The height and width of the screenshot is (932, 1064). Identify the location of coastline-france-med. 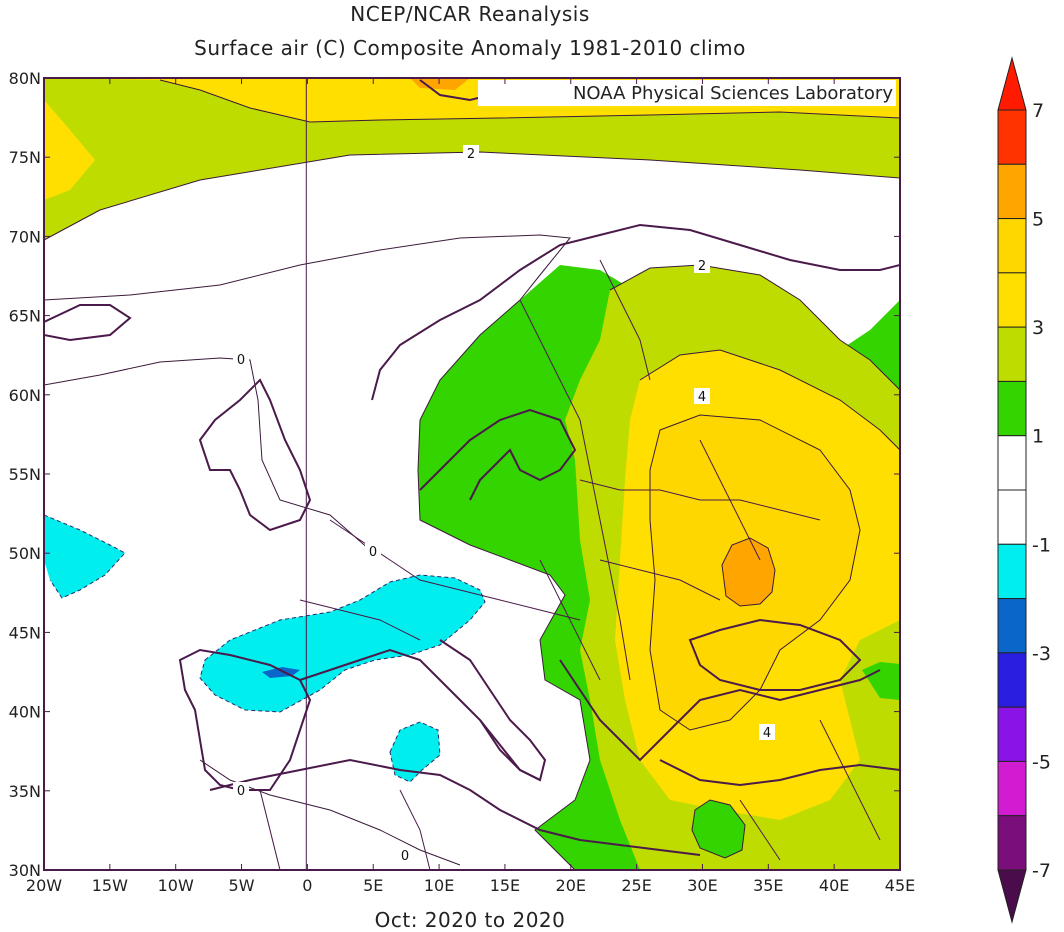
(420, 714).